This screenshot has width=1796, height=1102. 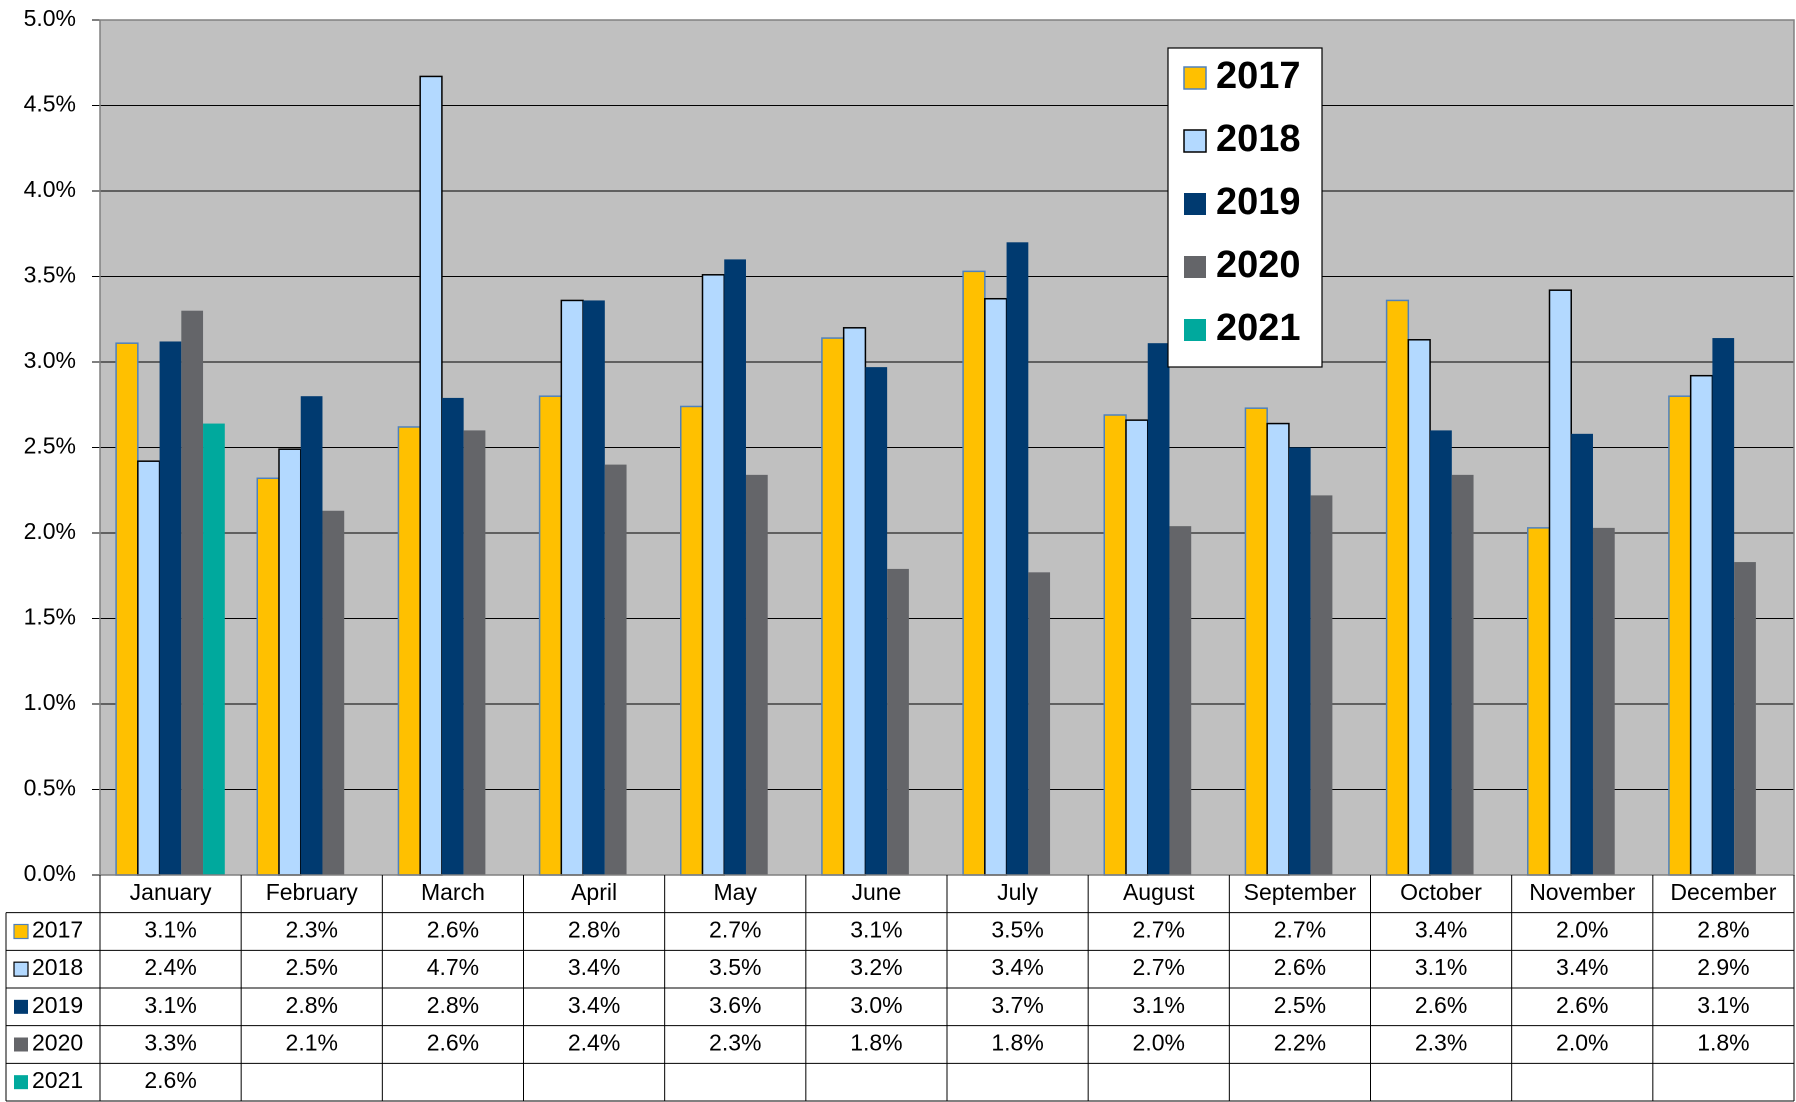 What do you see at coordinates (1017, 892) in the screenshot?
I see `x-tick-label: July` at bounding box center [1017, 892].